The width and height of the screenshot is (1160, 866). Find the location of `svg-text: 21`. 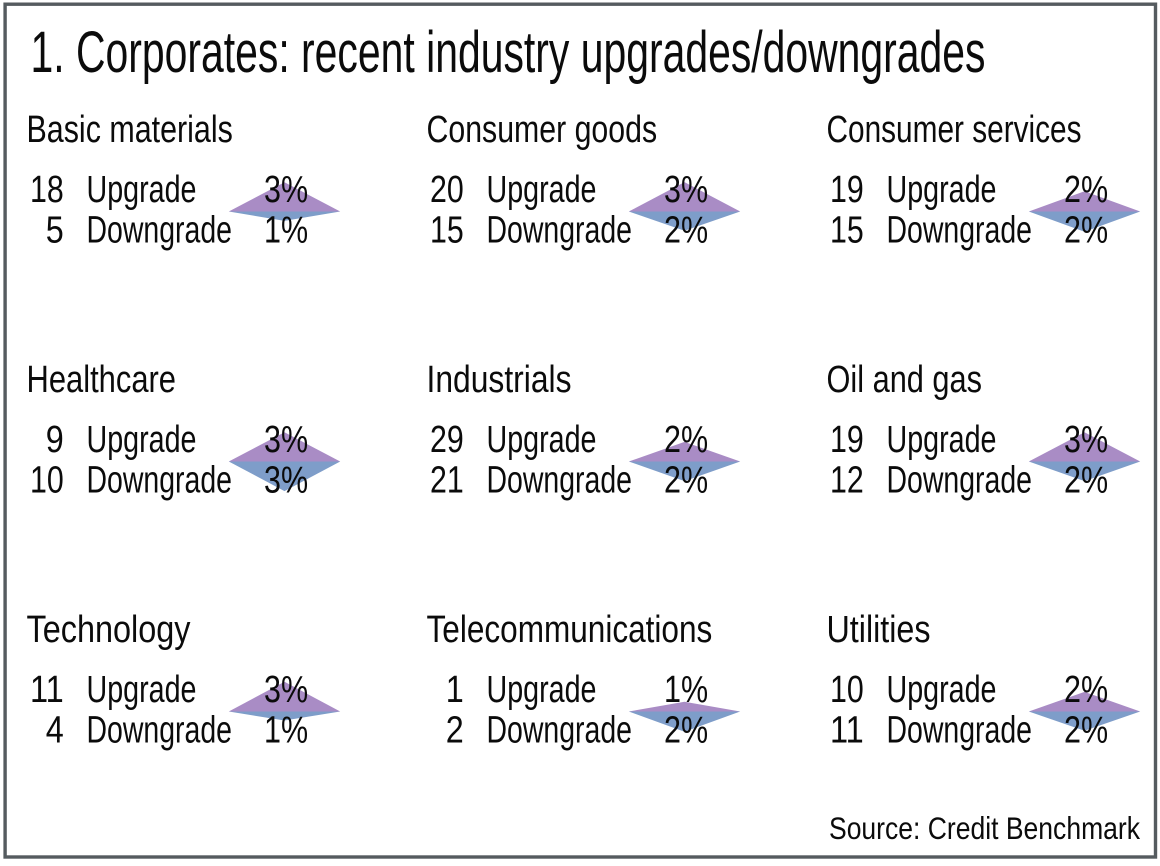

svg-text: 21 is located at coordinates (447, 480).